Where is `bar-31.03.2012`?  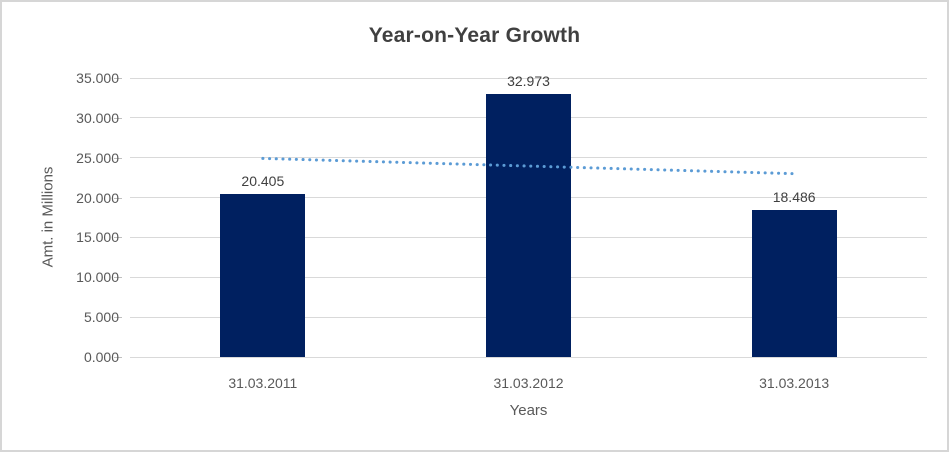 bar-31.03.2012 is located at coordinates (528, 225).